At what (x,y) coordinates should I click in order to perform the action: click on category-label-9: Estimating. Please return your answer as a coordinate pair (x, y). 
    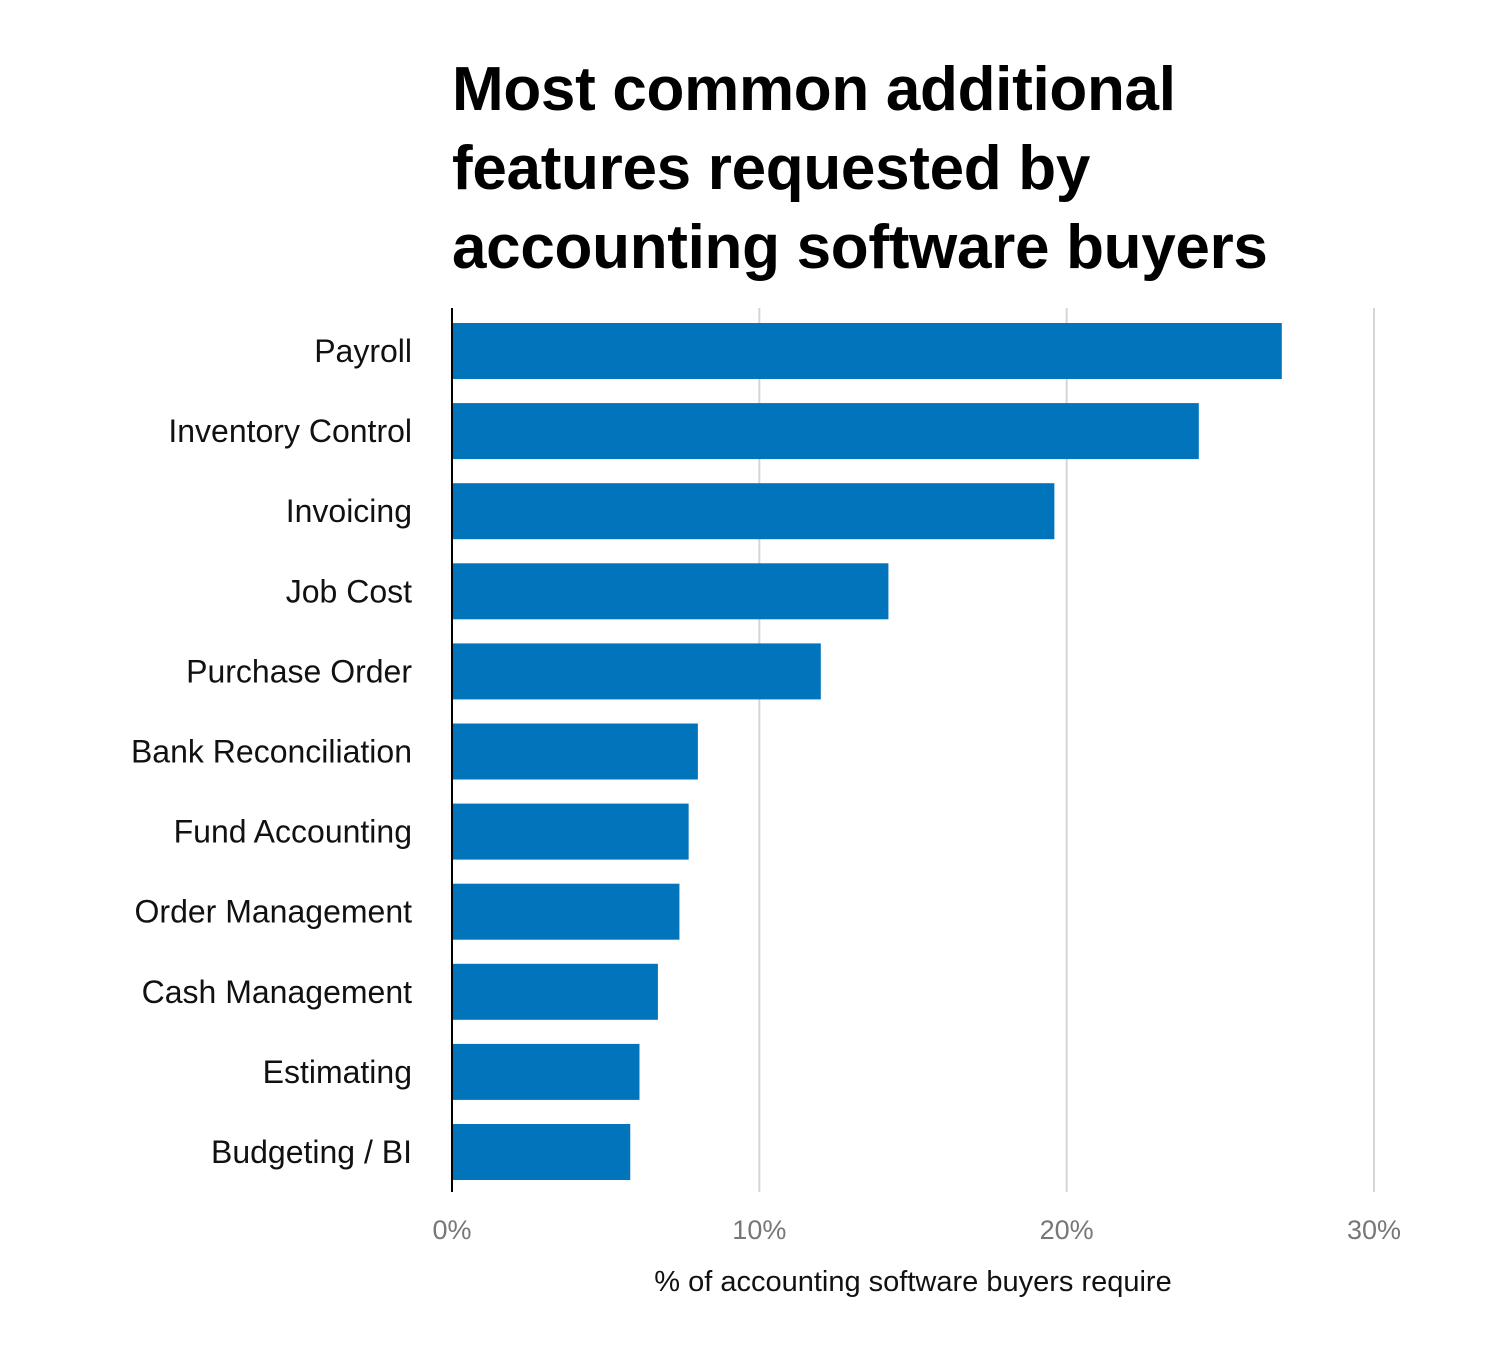
    Looking at the image, I should click on (337, 1072).